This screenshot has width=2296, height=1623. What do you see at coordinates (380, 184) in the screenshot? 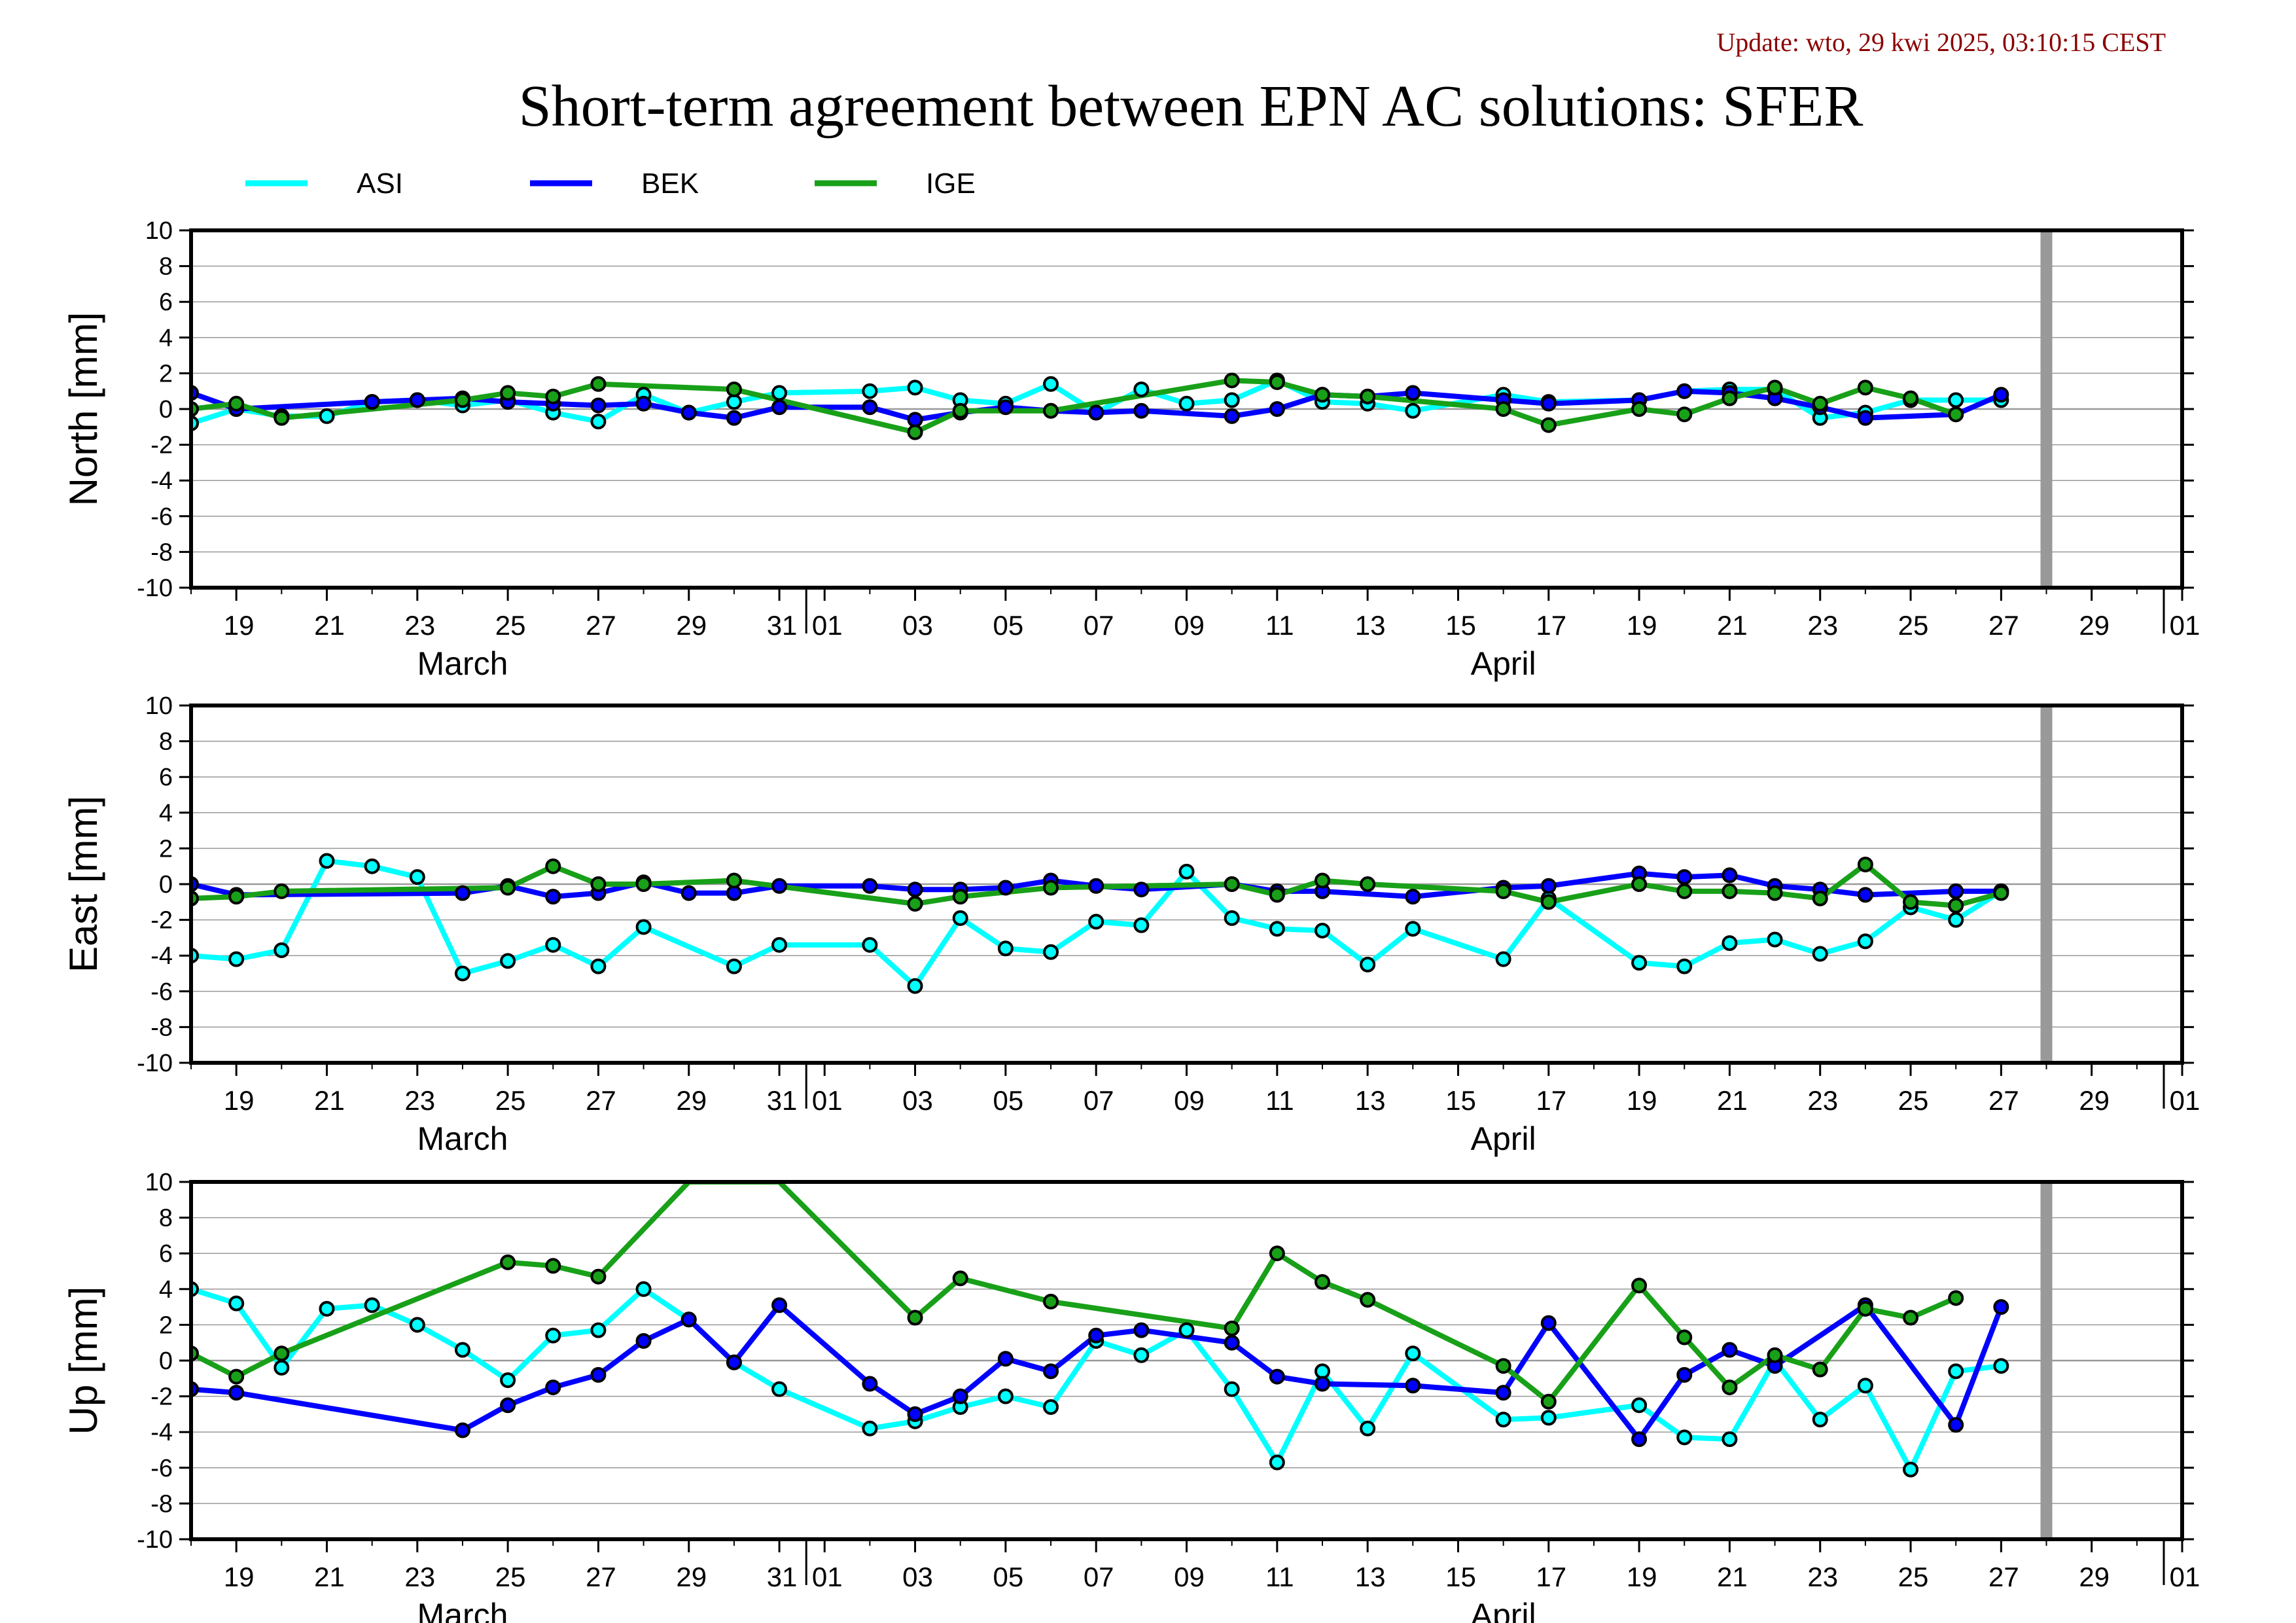
I see `legend-label-asi: ASI` at bounding box center [380, 184].